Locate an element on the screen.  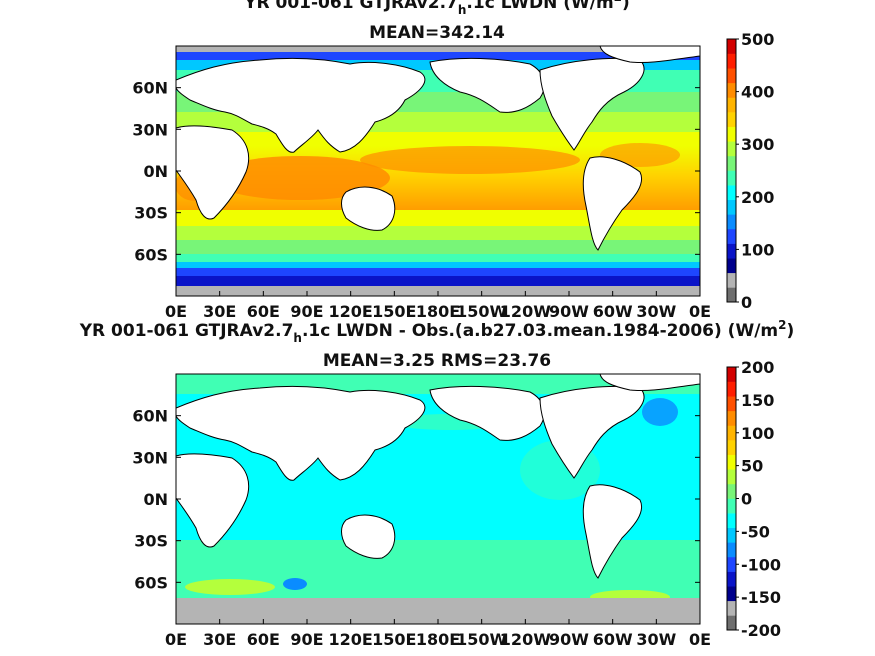
lwdn-diff-x-tick-label: 90W is located at coordinates (569, 639).